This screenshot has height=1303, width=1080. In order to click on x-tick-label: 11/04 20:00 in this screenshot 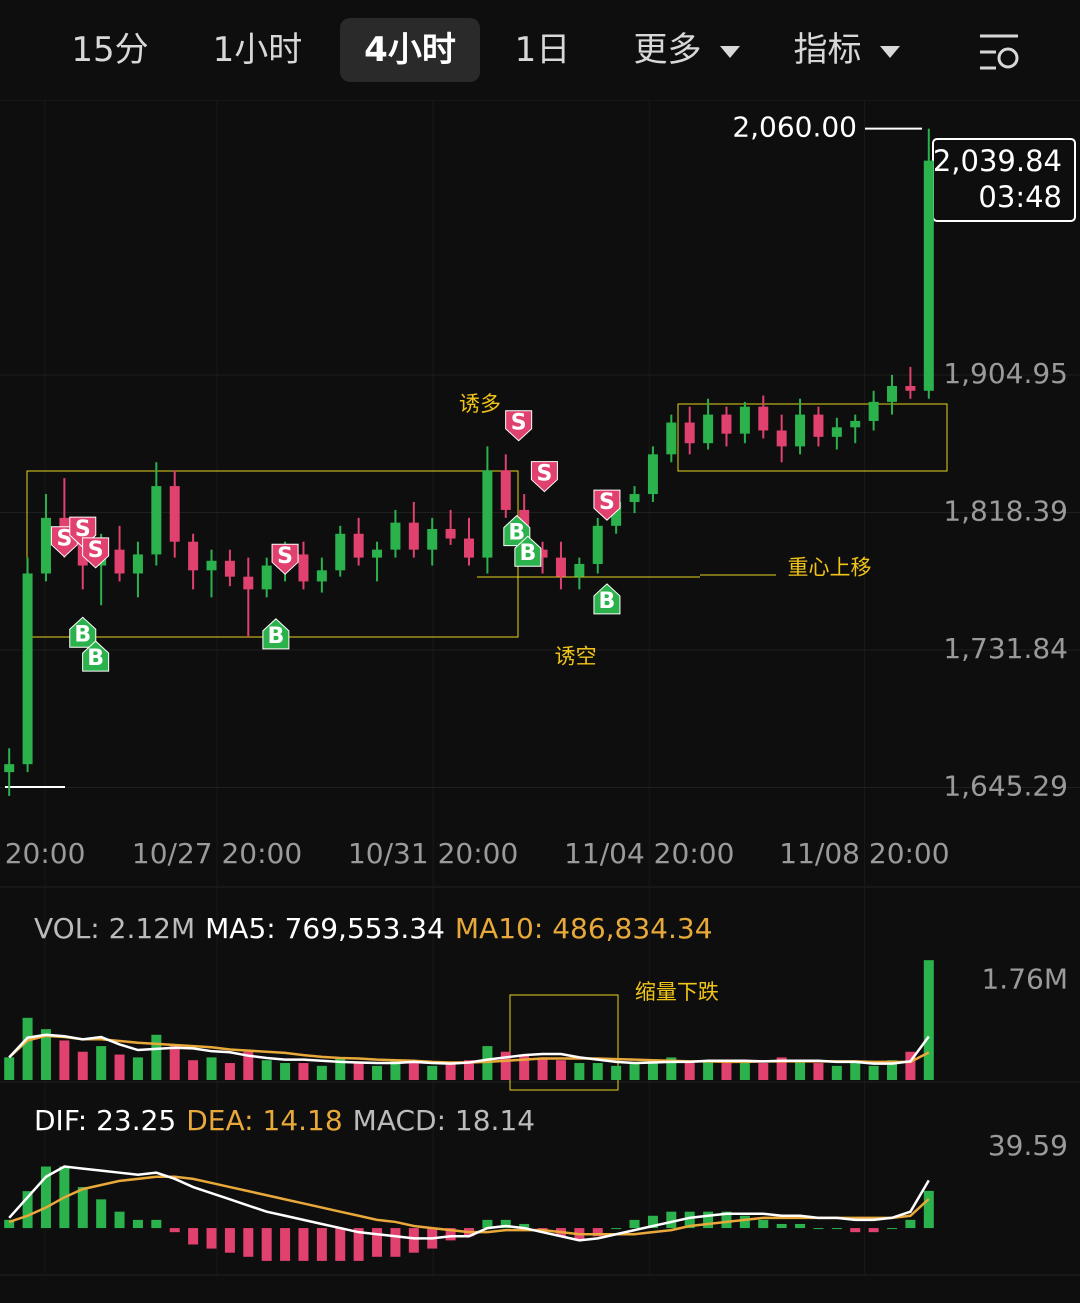, I will do `click(649, 853)`.